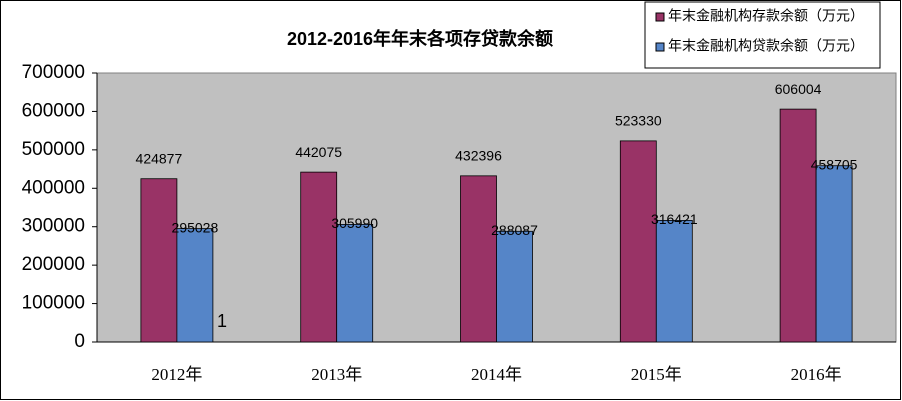 The height and width of the screenshot is (401, 902). What do you see at coordinates (195, 227) in the screenshot?
I see `data-label: 295028` at bounding box center [195, 227].